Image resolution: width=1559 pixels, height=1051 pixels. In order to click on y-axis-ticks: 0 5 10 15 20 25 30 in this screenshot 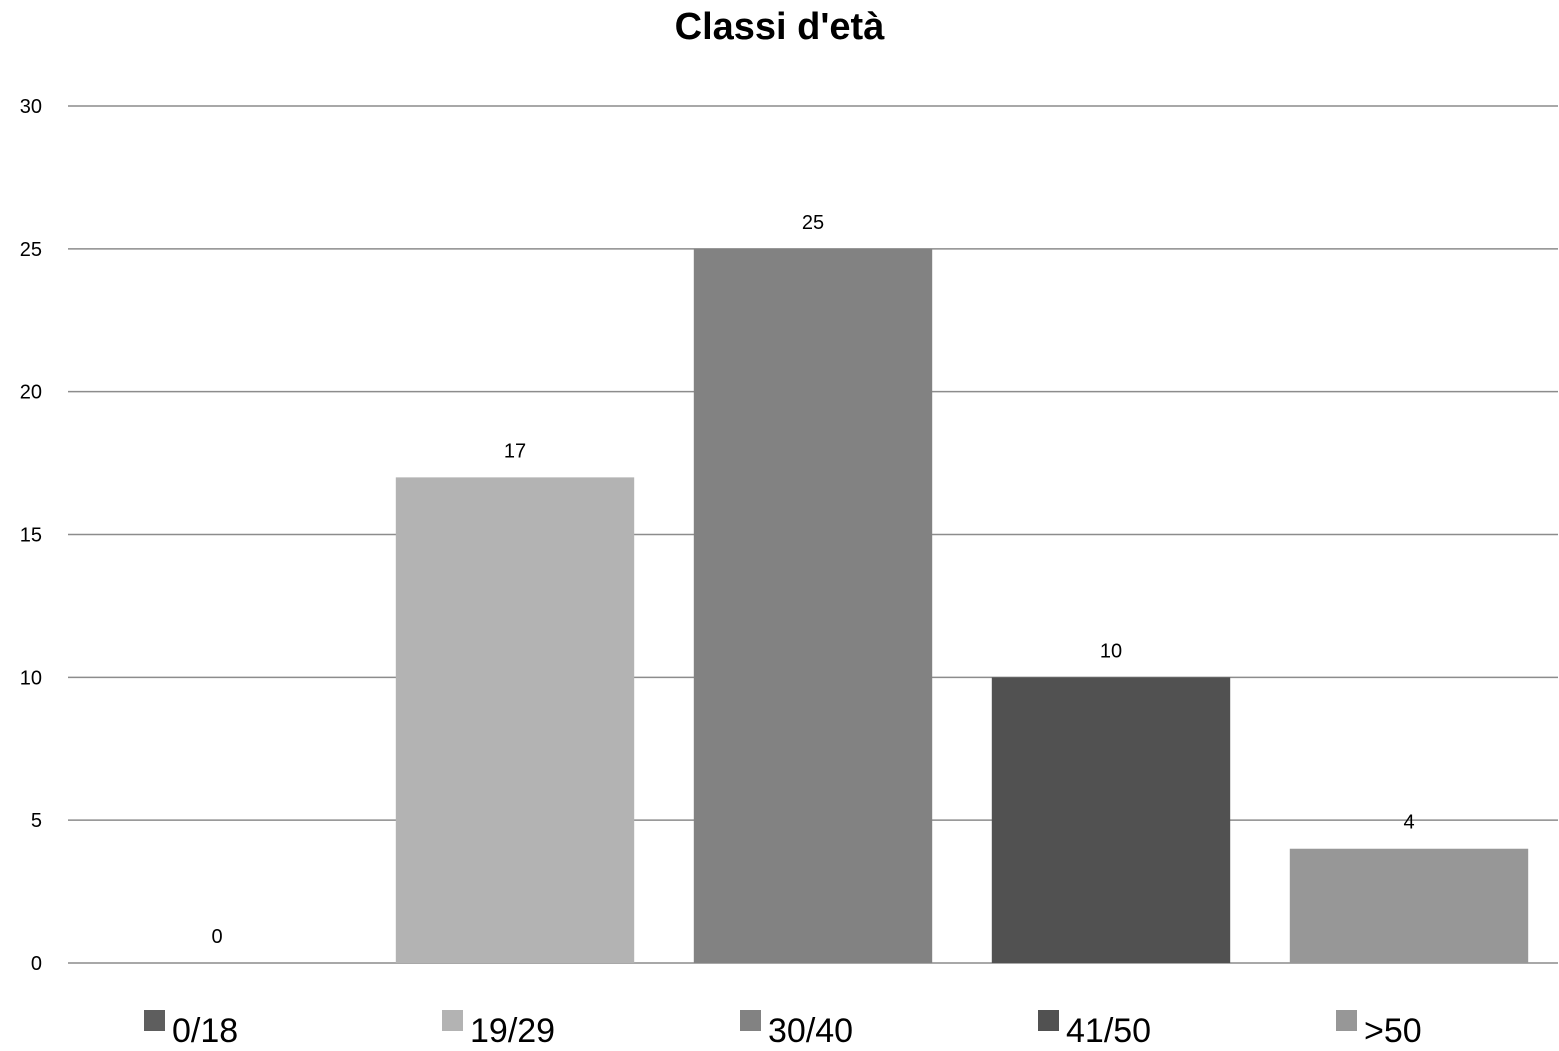, I will do `click(31, 535)`.